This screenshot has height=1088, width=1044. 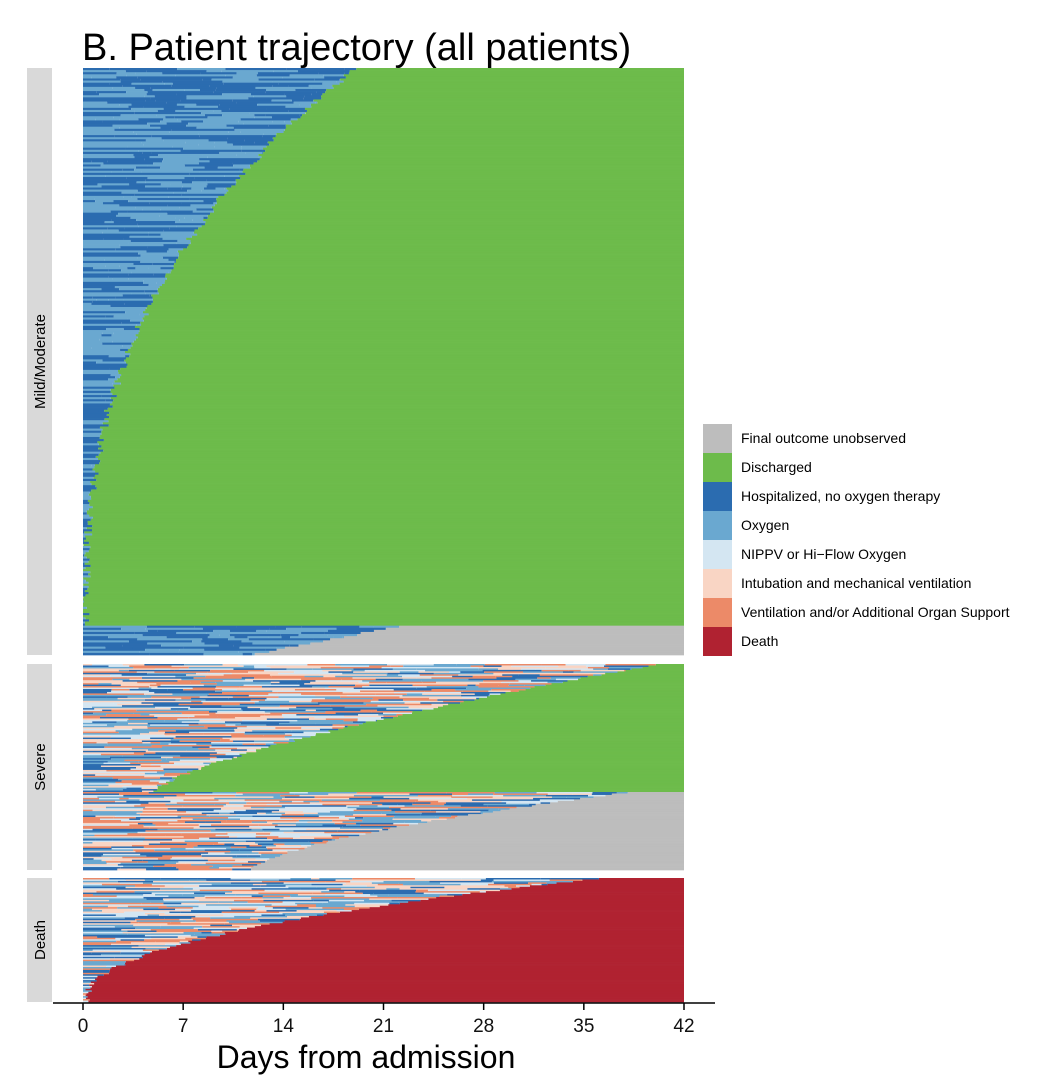 I want to click on panel-rows-severe, so click(x=384, y=767).